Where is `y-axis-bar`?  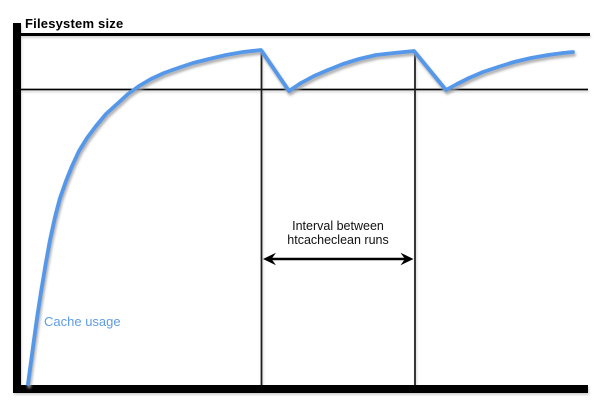 y-axis-bar is located at coordinates (17, 208).